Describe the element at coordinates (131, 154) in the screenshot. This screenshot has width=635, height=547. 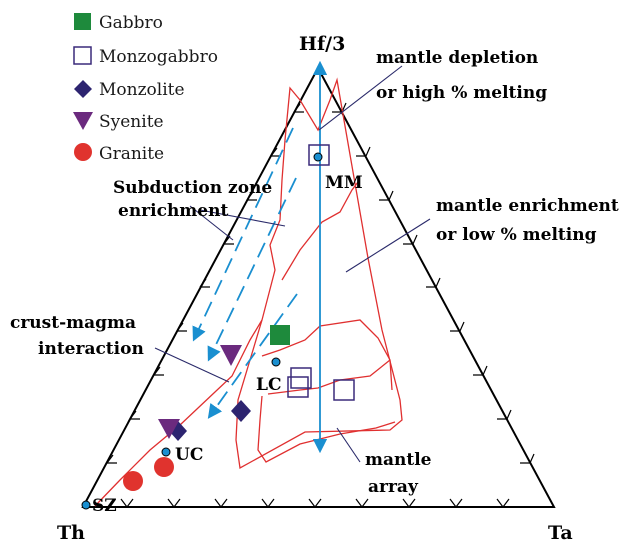
I see `legend-label-granite: Granite` at that location.